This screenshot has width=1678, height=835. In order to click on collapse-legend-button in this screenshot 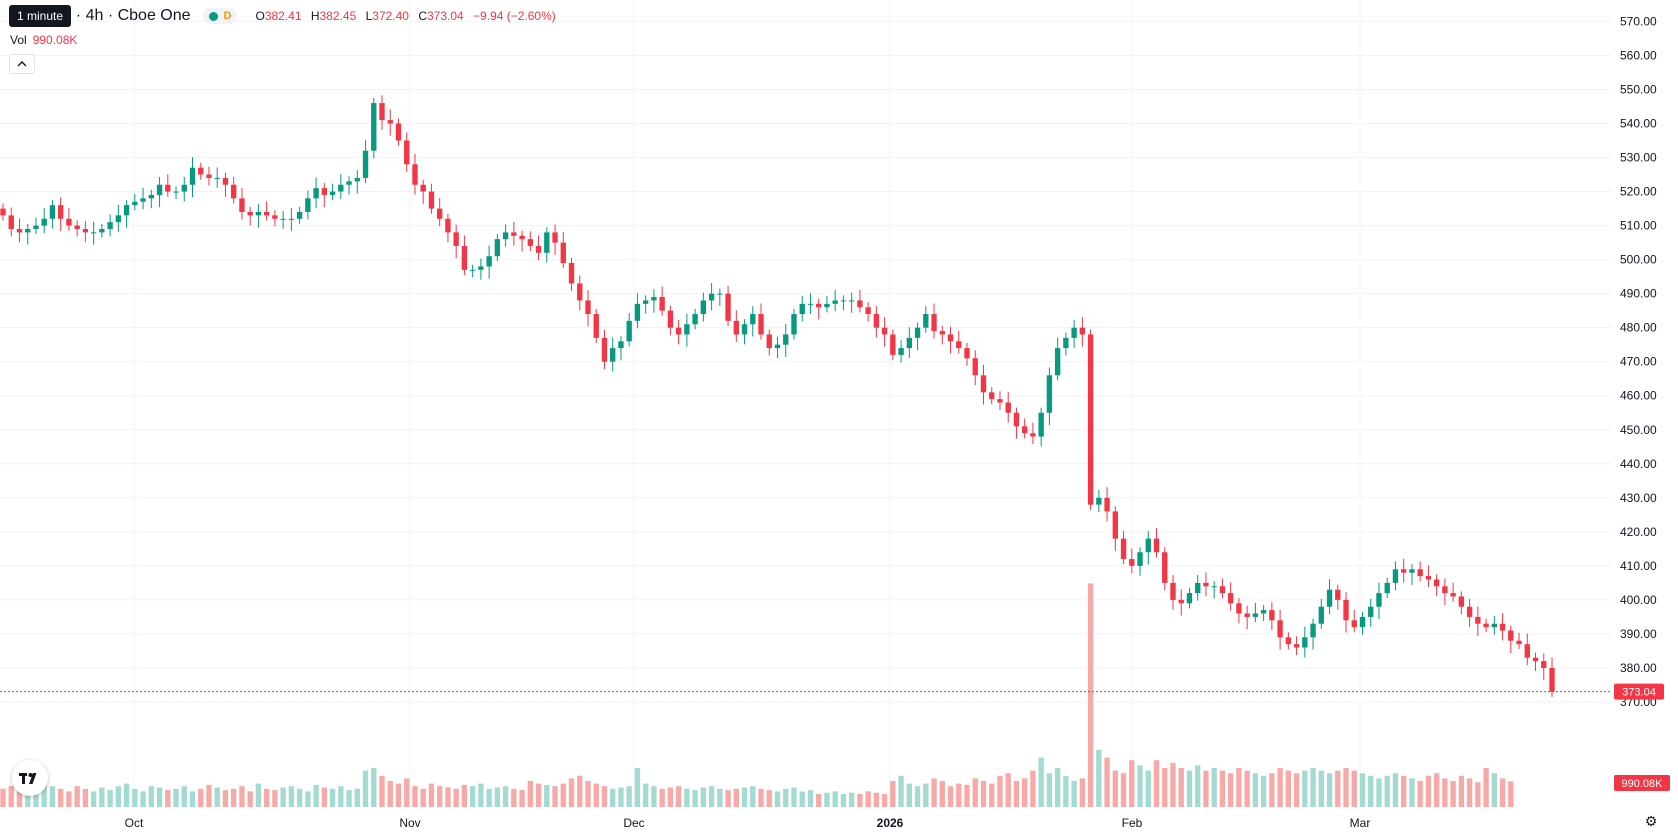, I will do `click(22, 64)`.